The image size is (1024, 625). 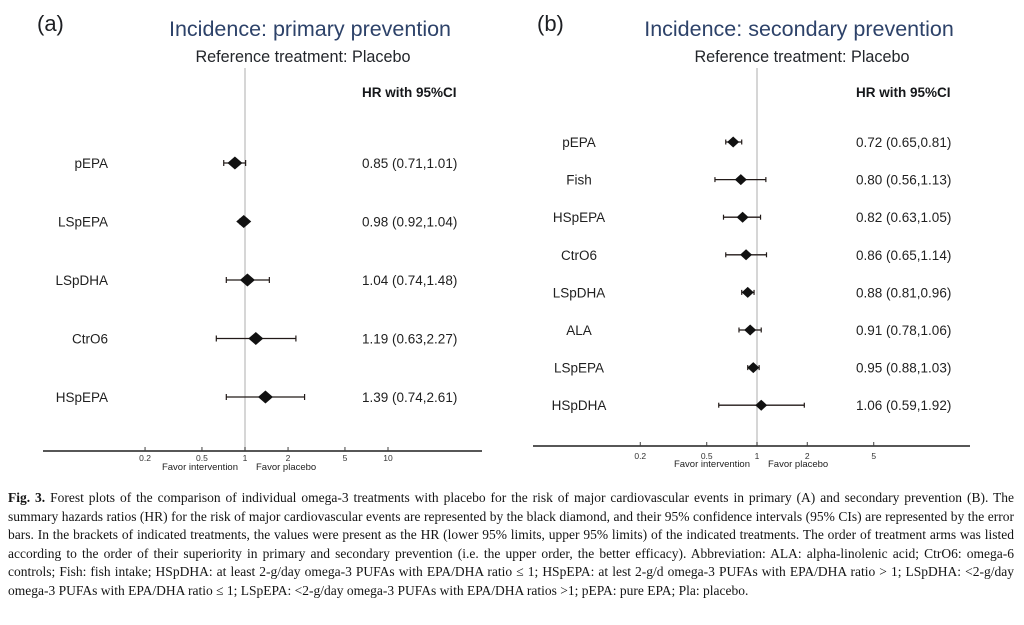 I want to click on hr-value: 0.88 (0.81,0.96), so click(x=903, y=292).